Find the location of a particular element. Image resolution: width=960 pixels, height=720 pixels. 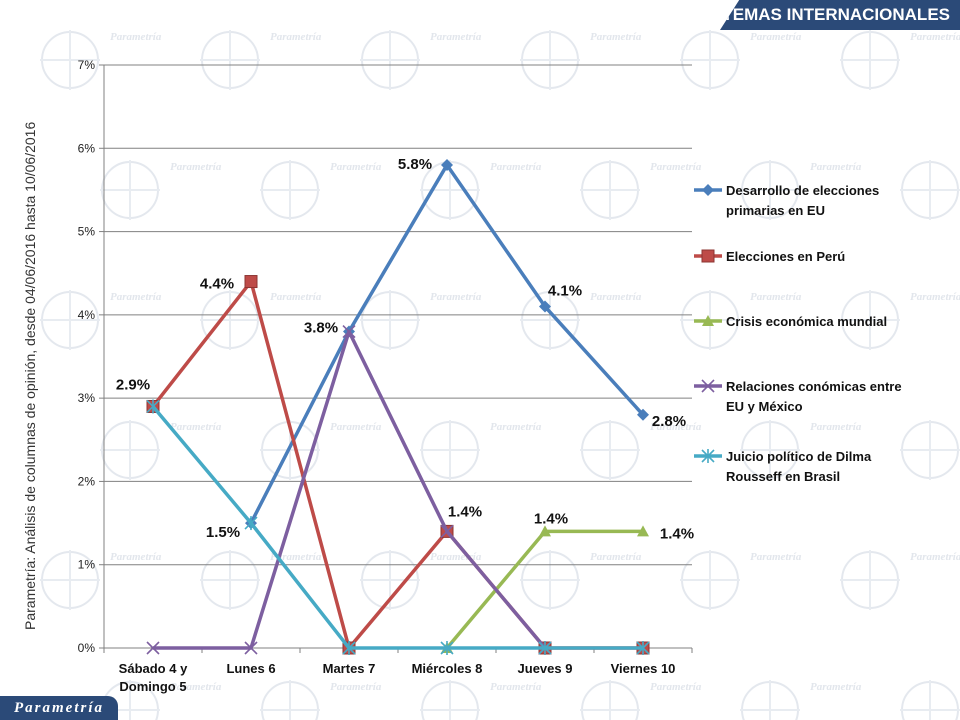

legend-label: primarias en EU is located at coordinates (775, 210).